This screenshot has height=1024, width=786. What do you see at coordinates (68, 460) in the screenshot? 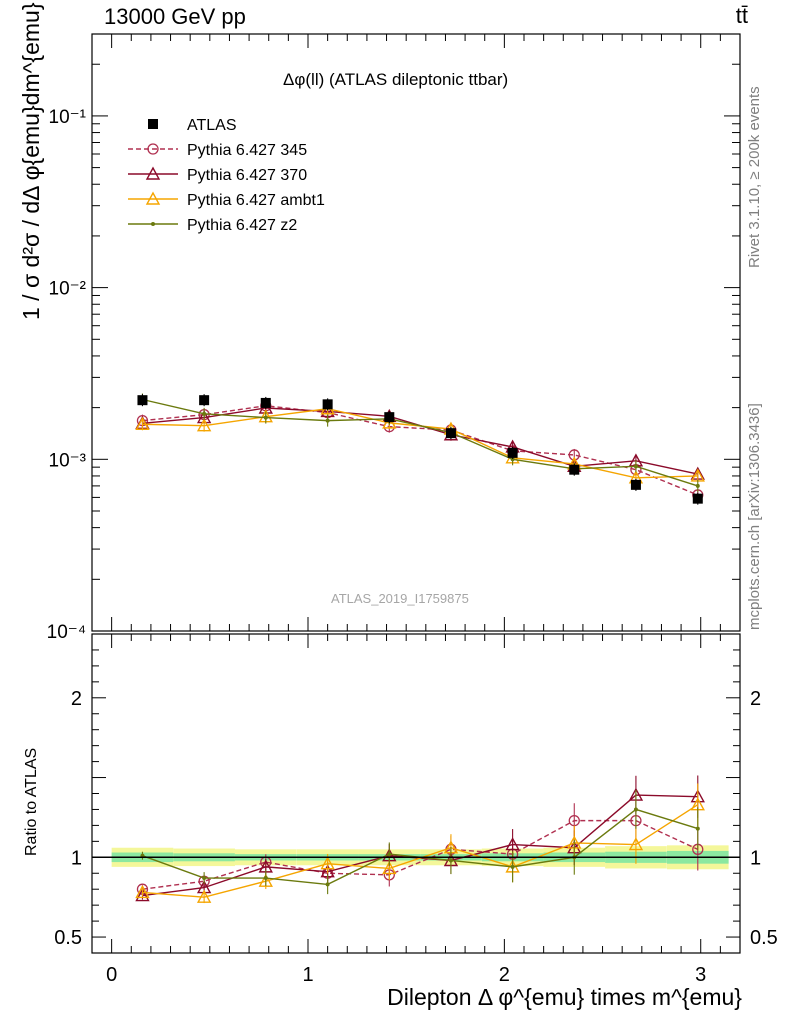
I see `y-tick-label: 10⁻³` at bounding box center [68, 460].